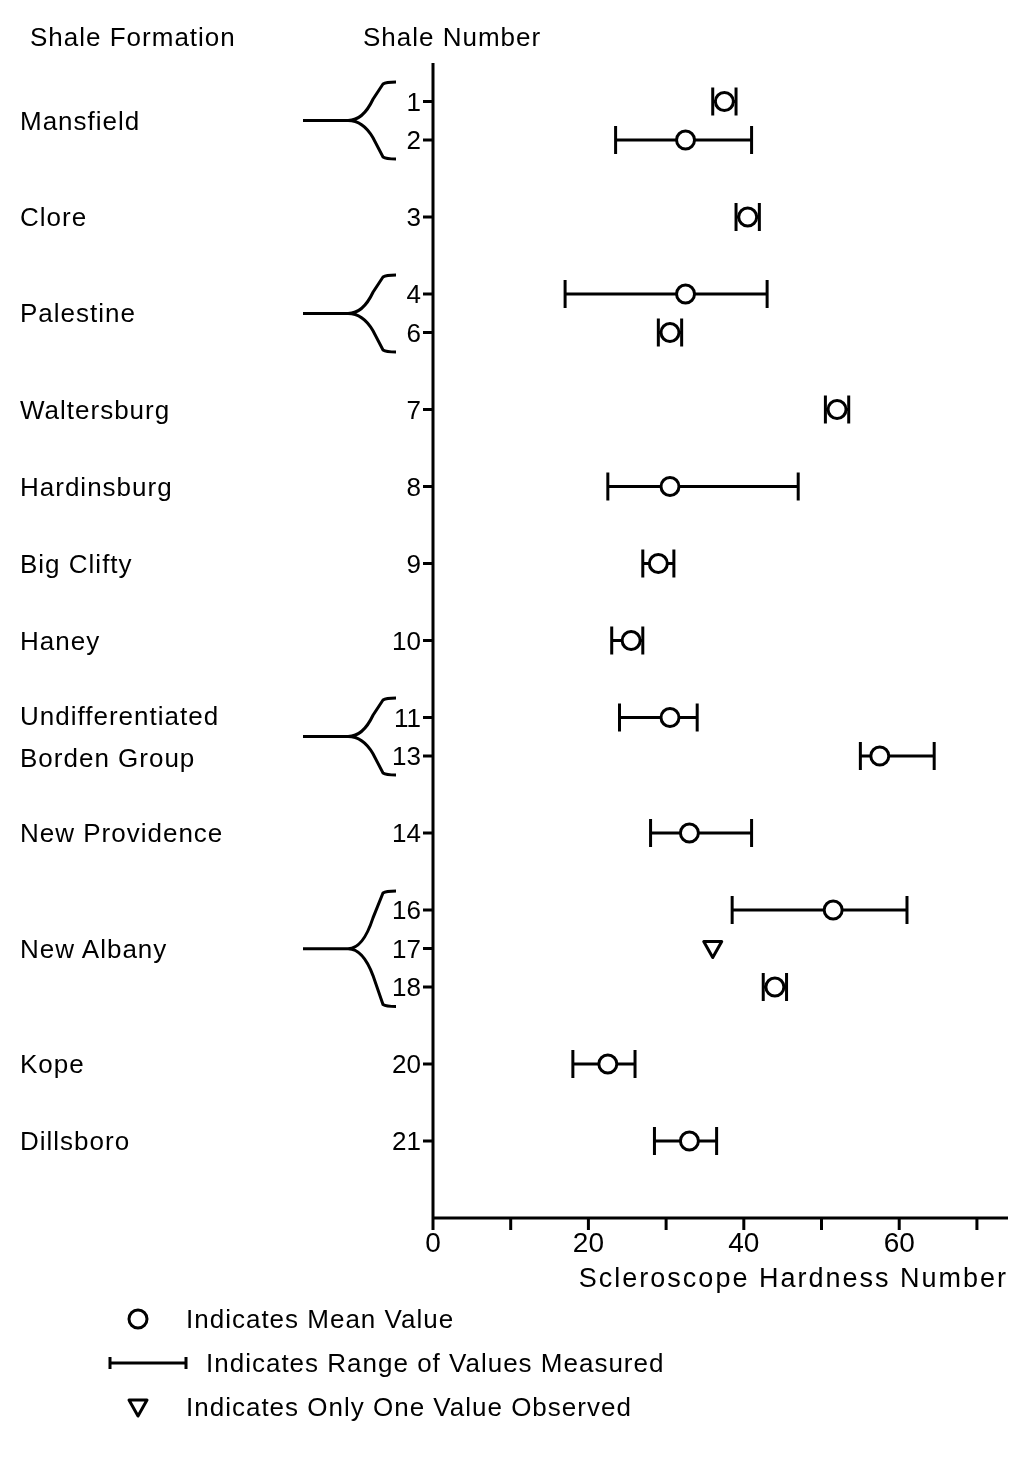 The width and height of the screenshot is (1009, 1474). I want to click on text: Waltersburg, so click(96, 410).